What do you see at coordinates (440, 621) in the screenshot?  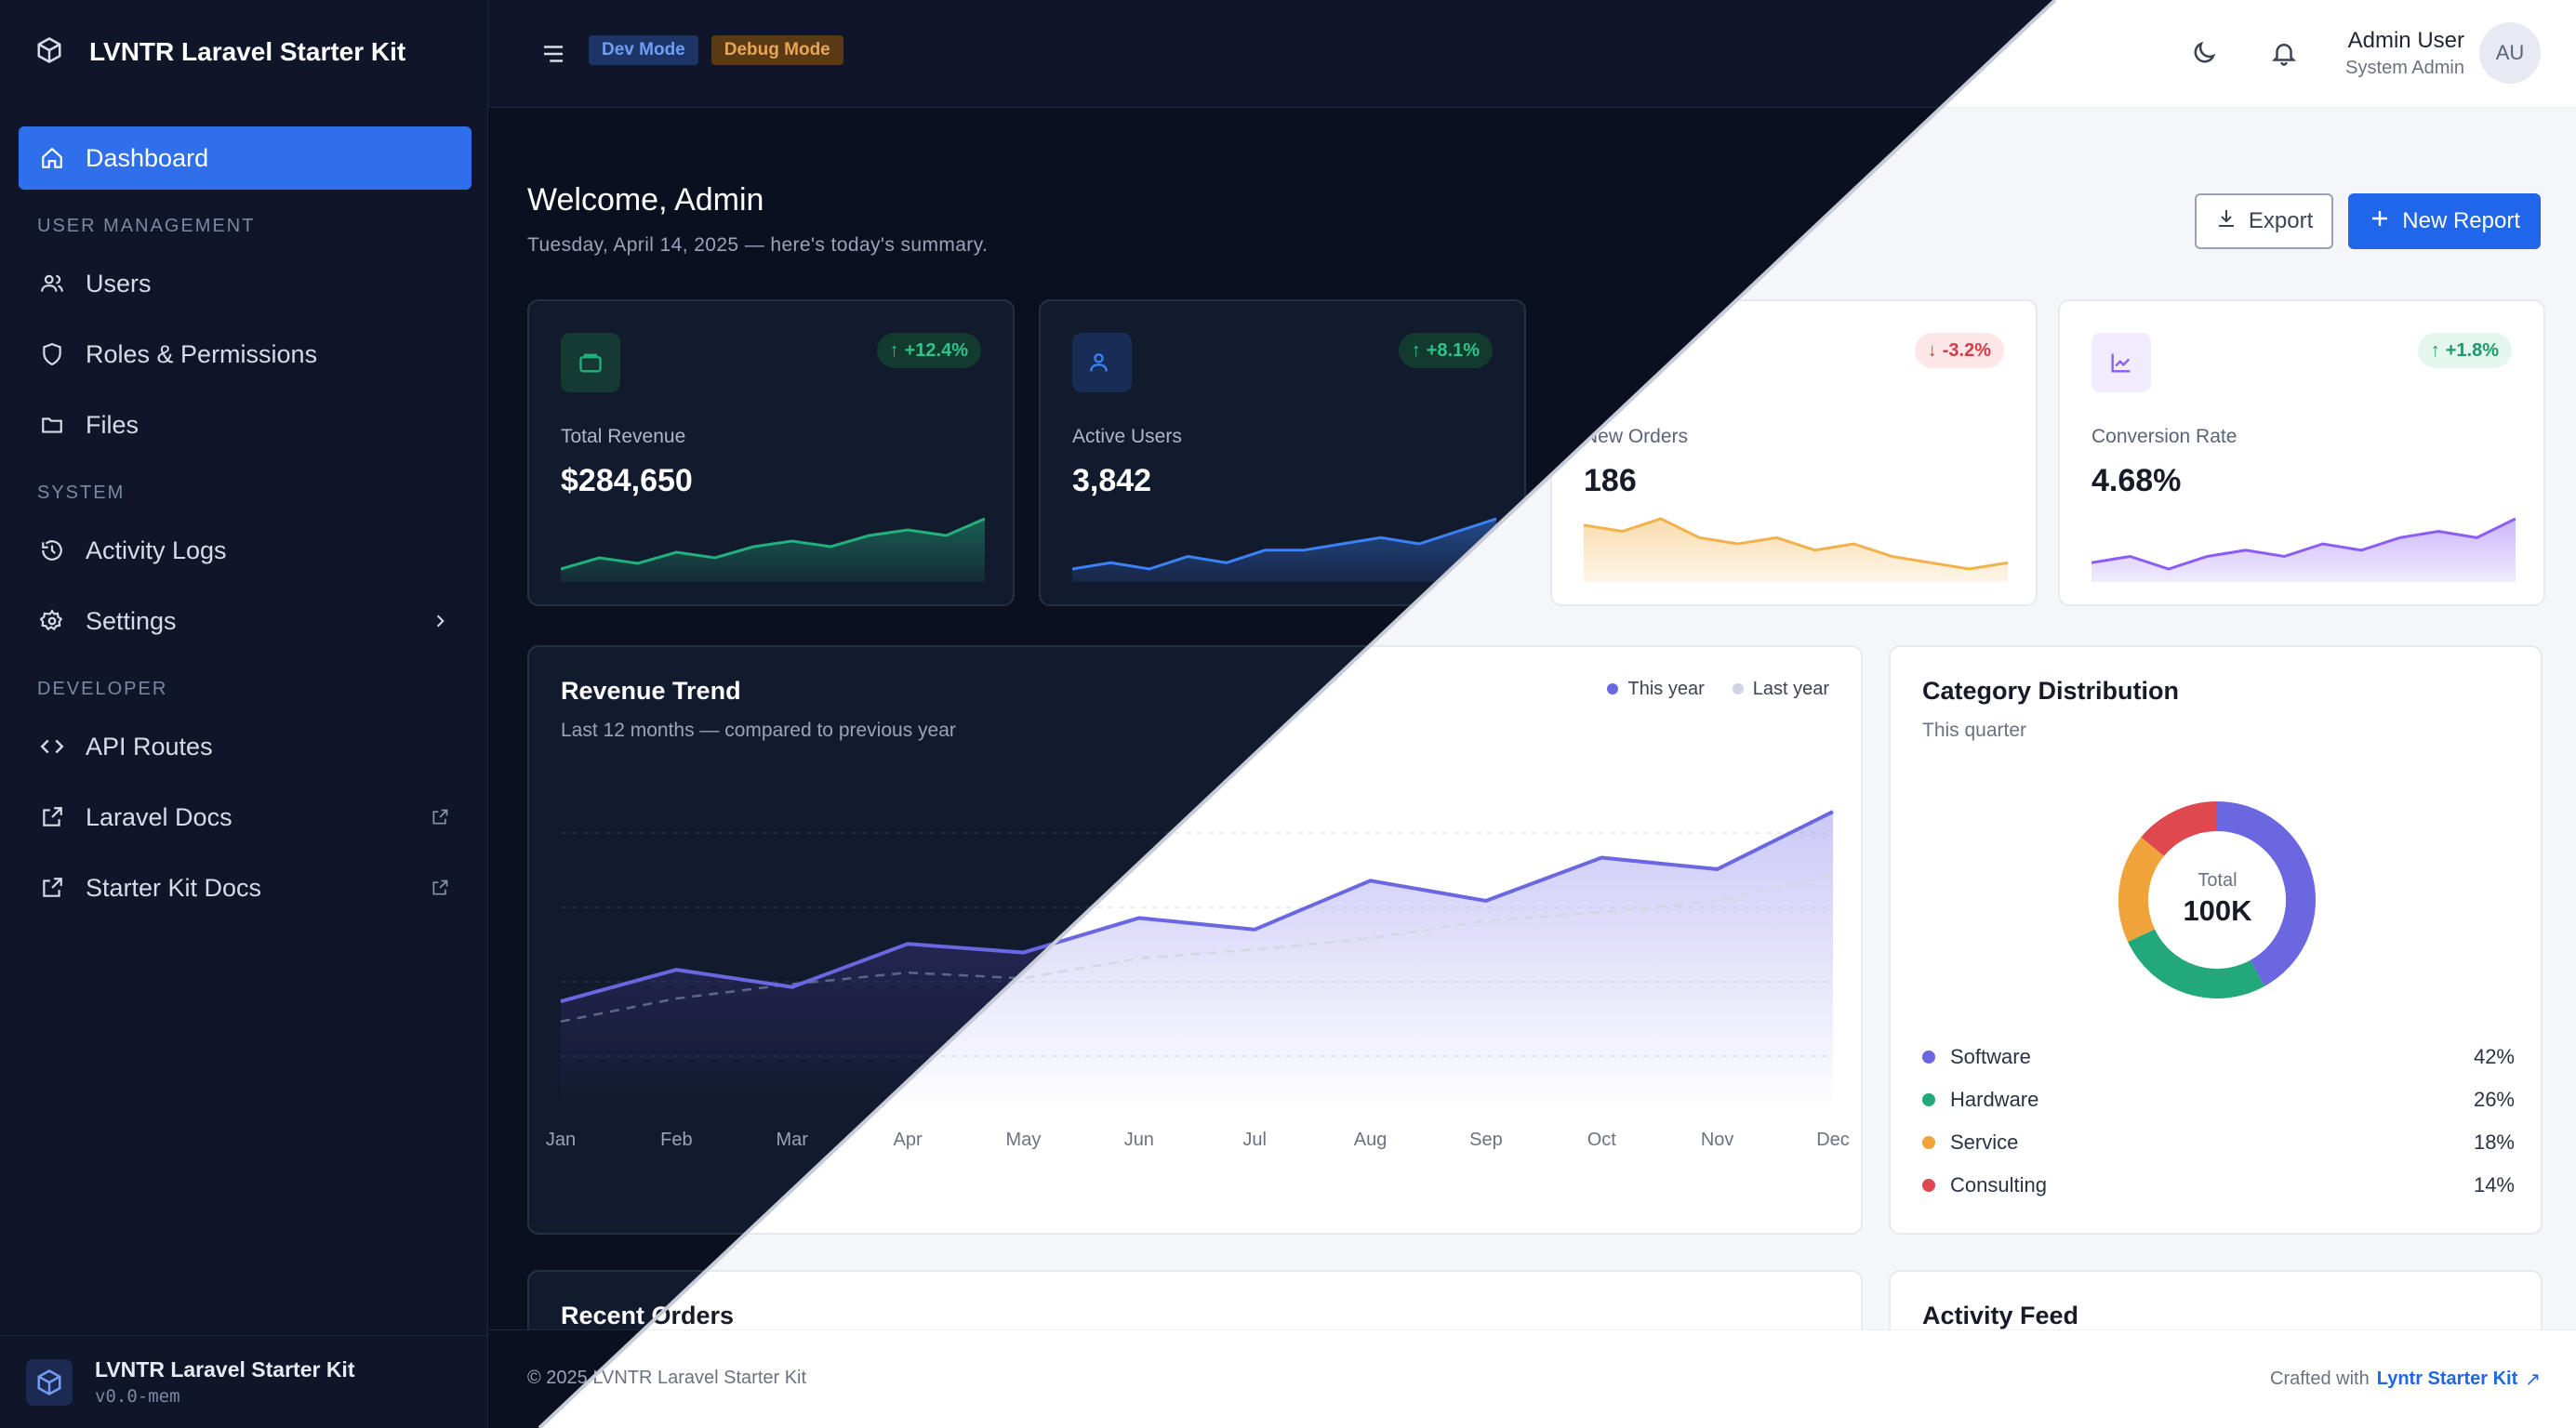 I see `chevron-right-icon` at bounding box center [440, 621].